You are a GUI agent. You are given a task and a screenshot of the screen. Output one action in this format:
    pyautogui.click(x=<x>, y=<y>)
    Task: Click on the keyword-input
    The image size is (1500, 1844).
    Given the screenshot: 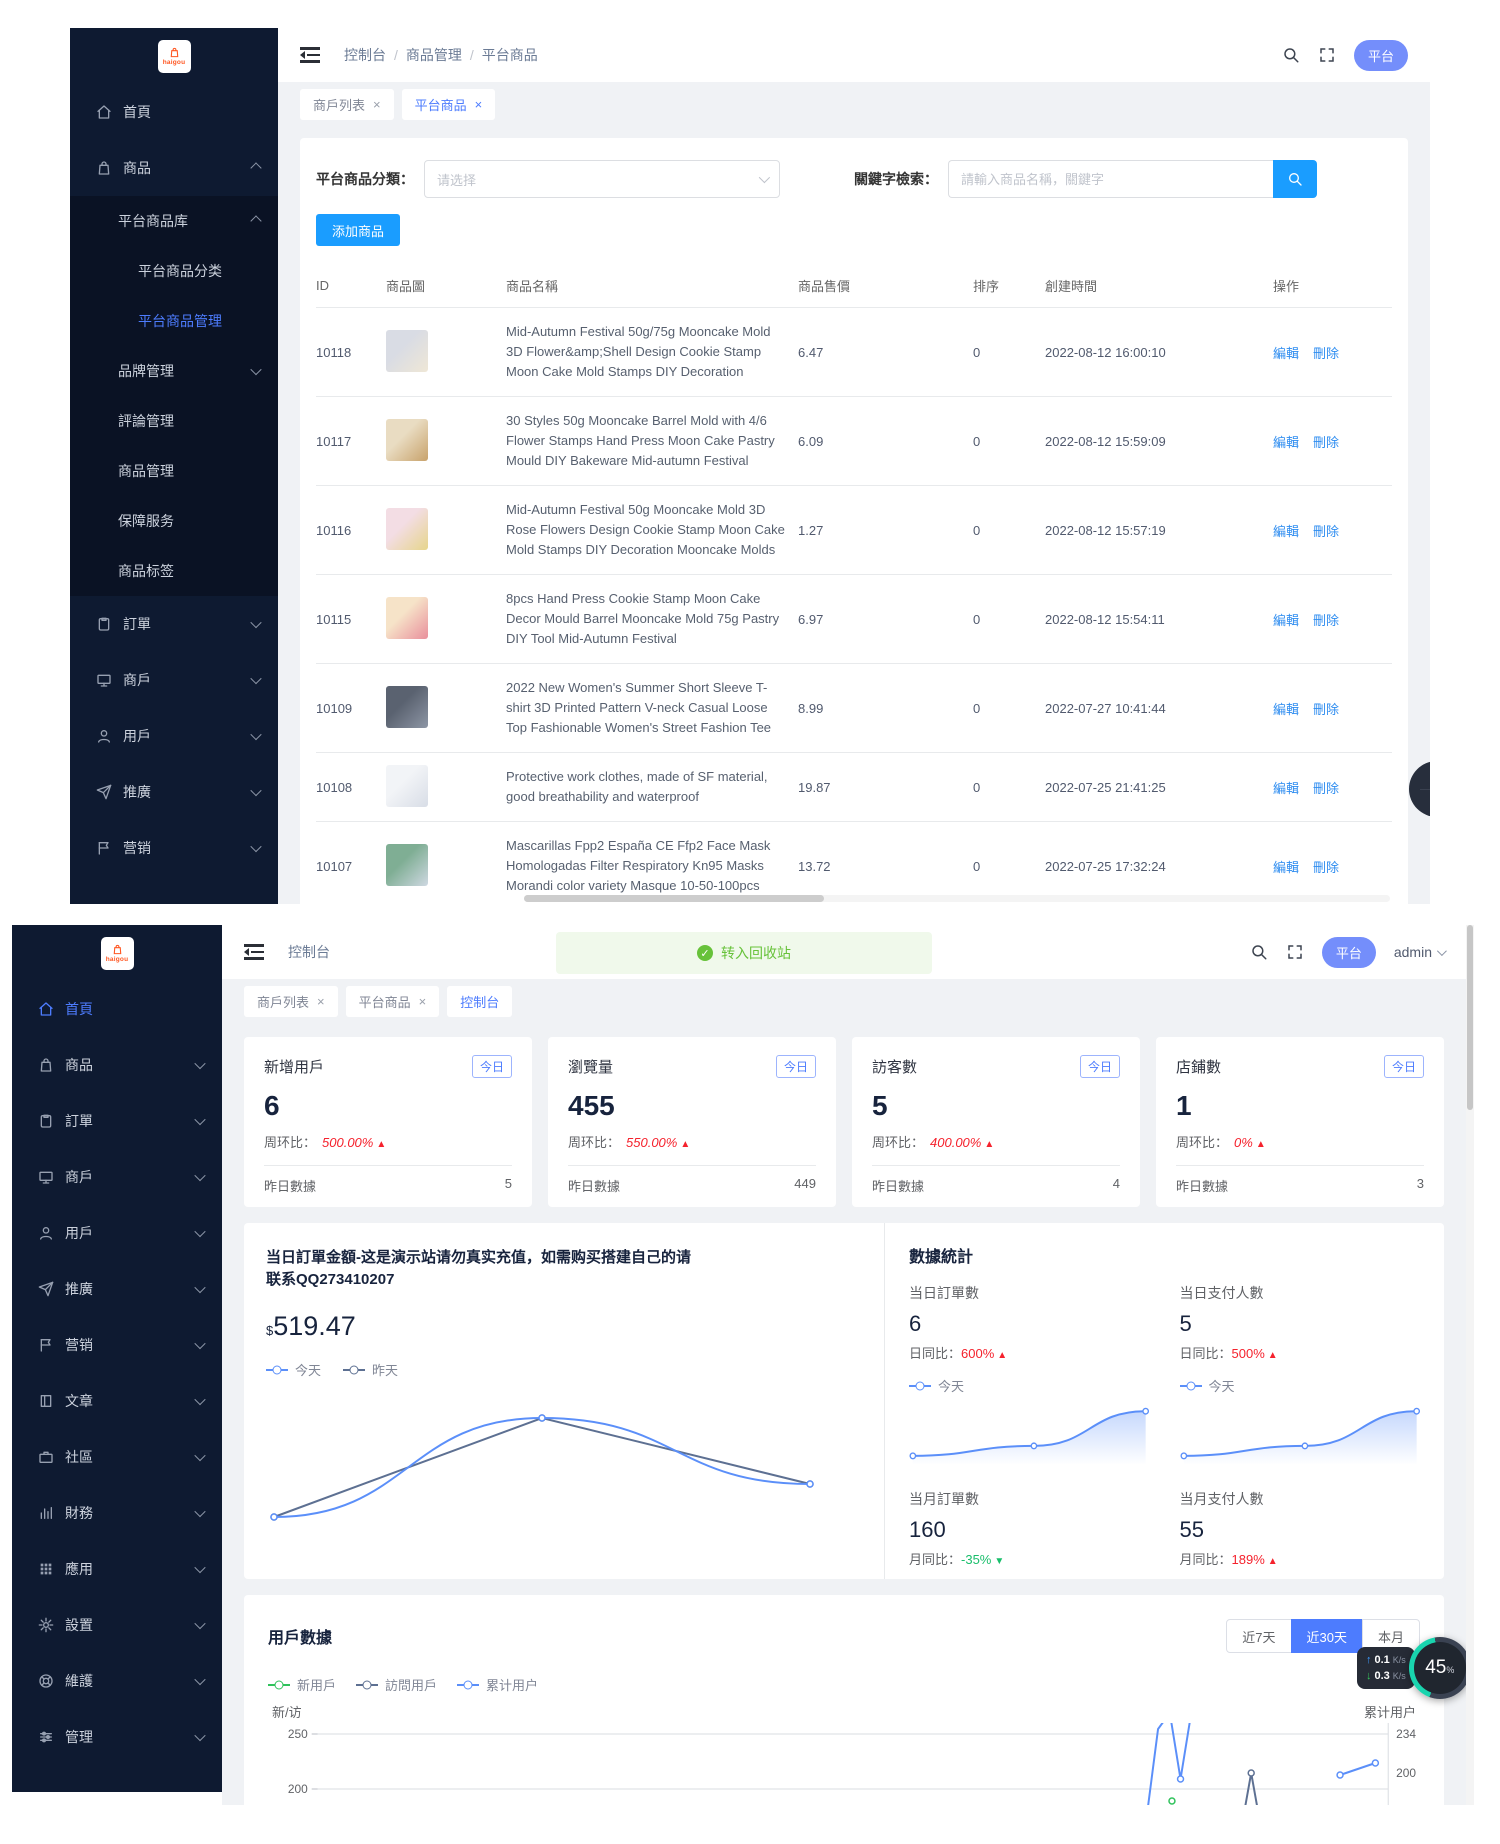 What is the action you would take?
    pyautogui.click(x=1110, y=179)
    